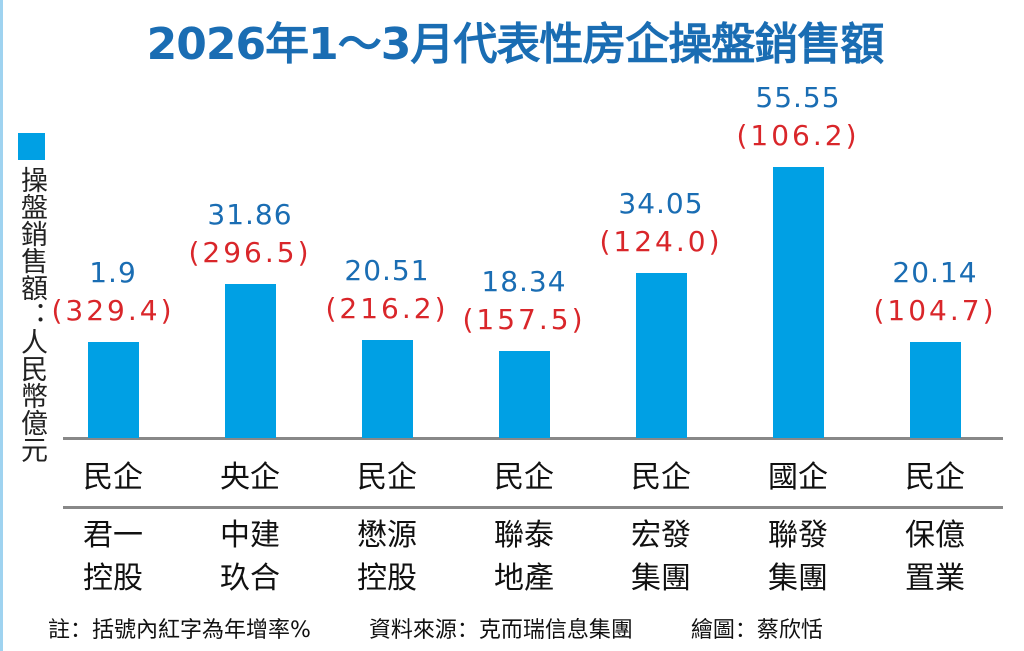 Image resolution: width=1024 pixels, height=651 pixels. I want to click on value-label: 55.55, so click(798, 97).